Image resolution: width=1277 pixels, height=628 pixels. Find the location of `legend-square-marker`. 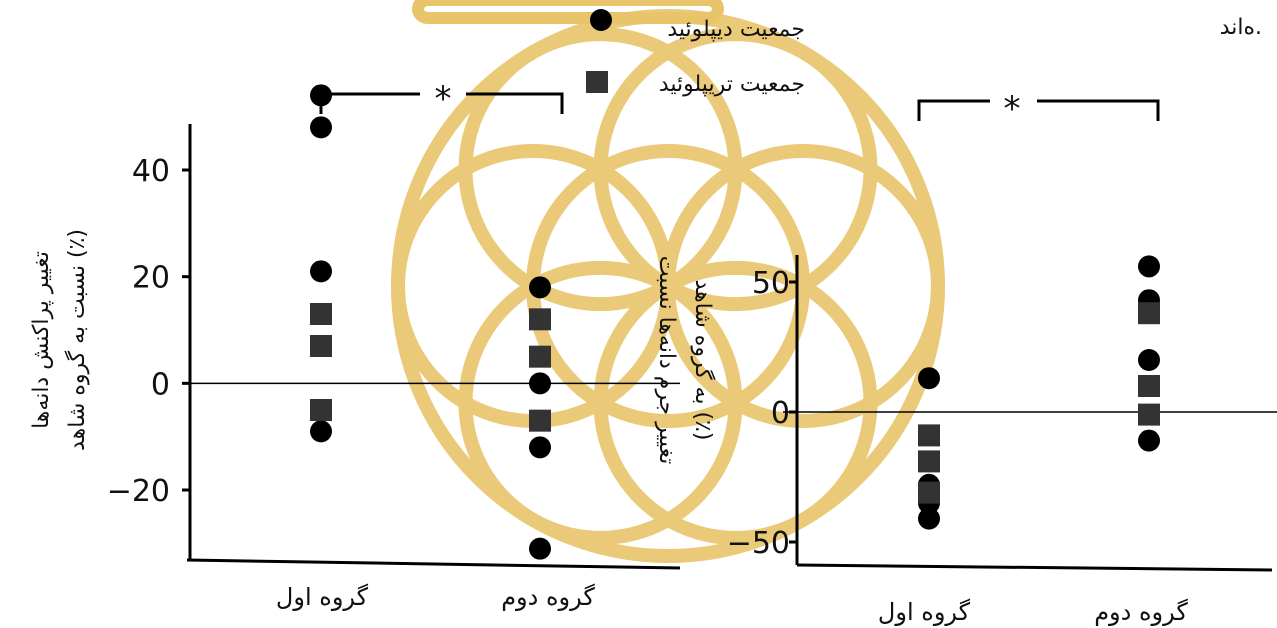

legend-square-marker is located at coordinates (597, 82).